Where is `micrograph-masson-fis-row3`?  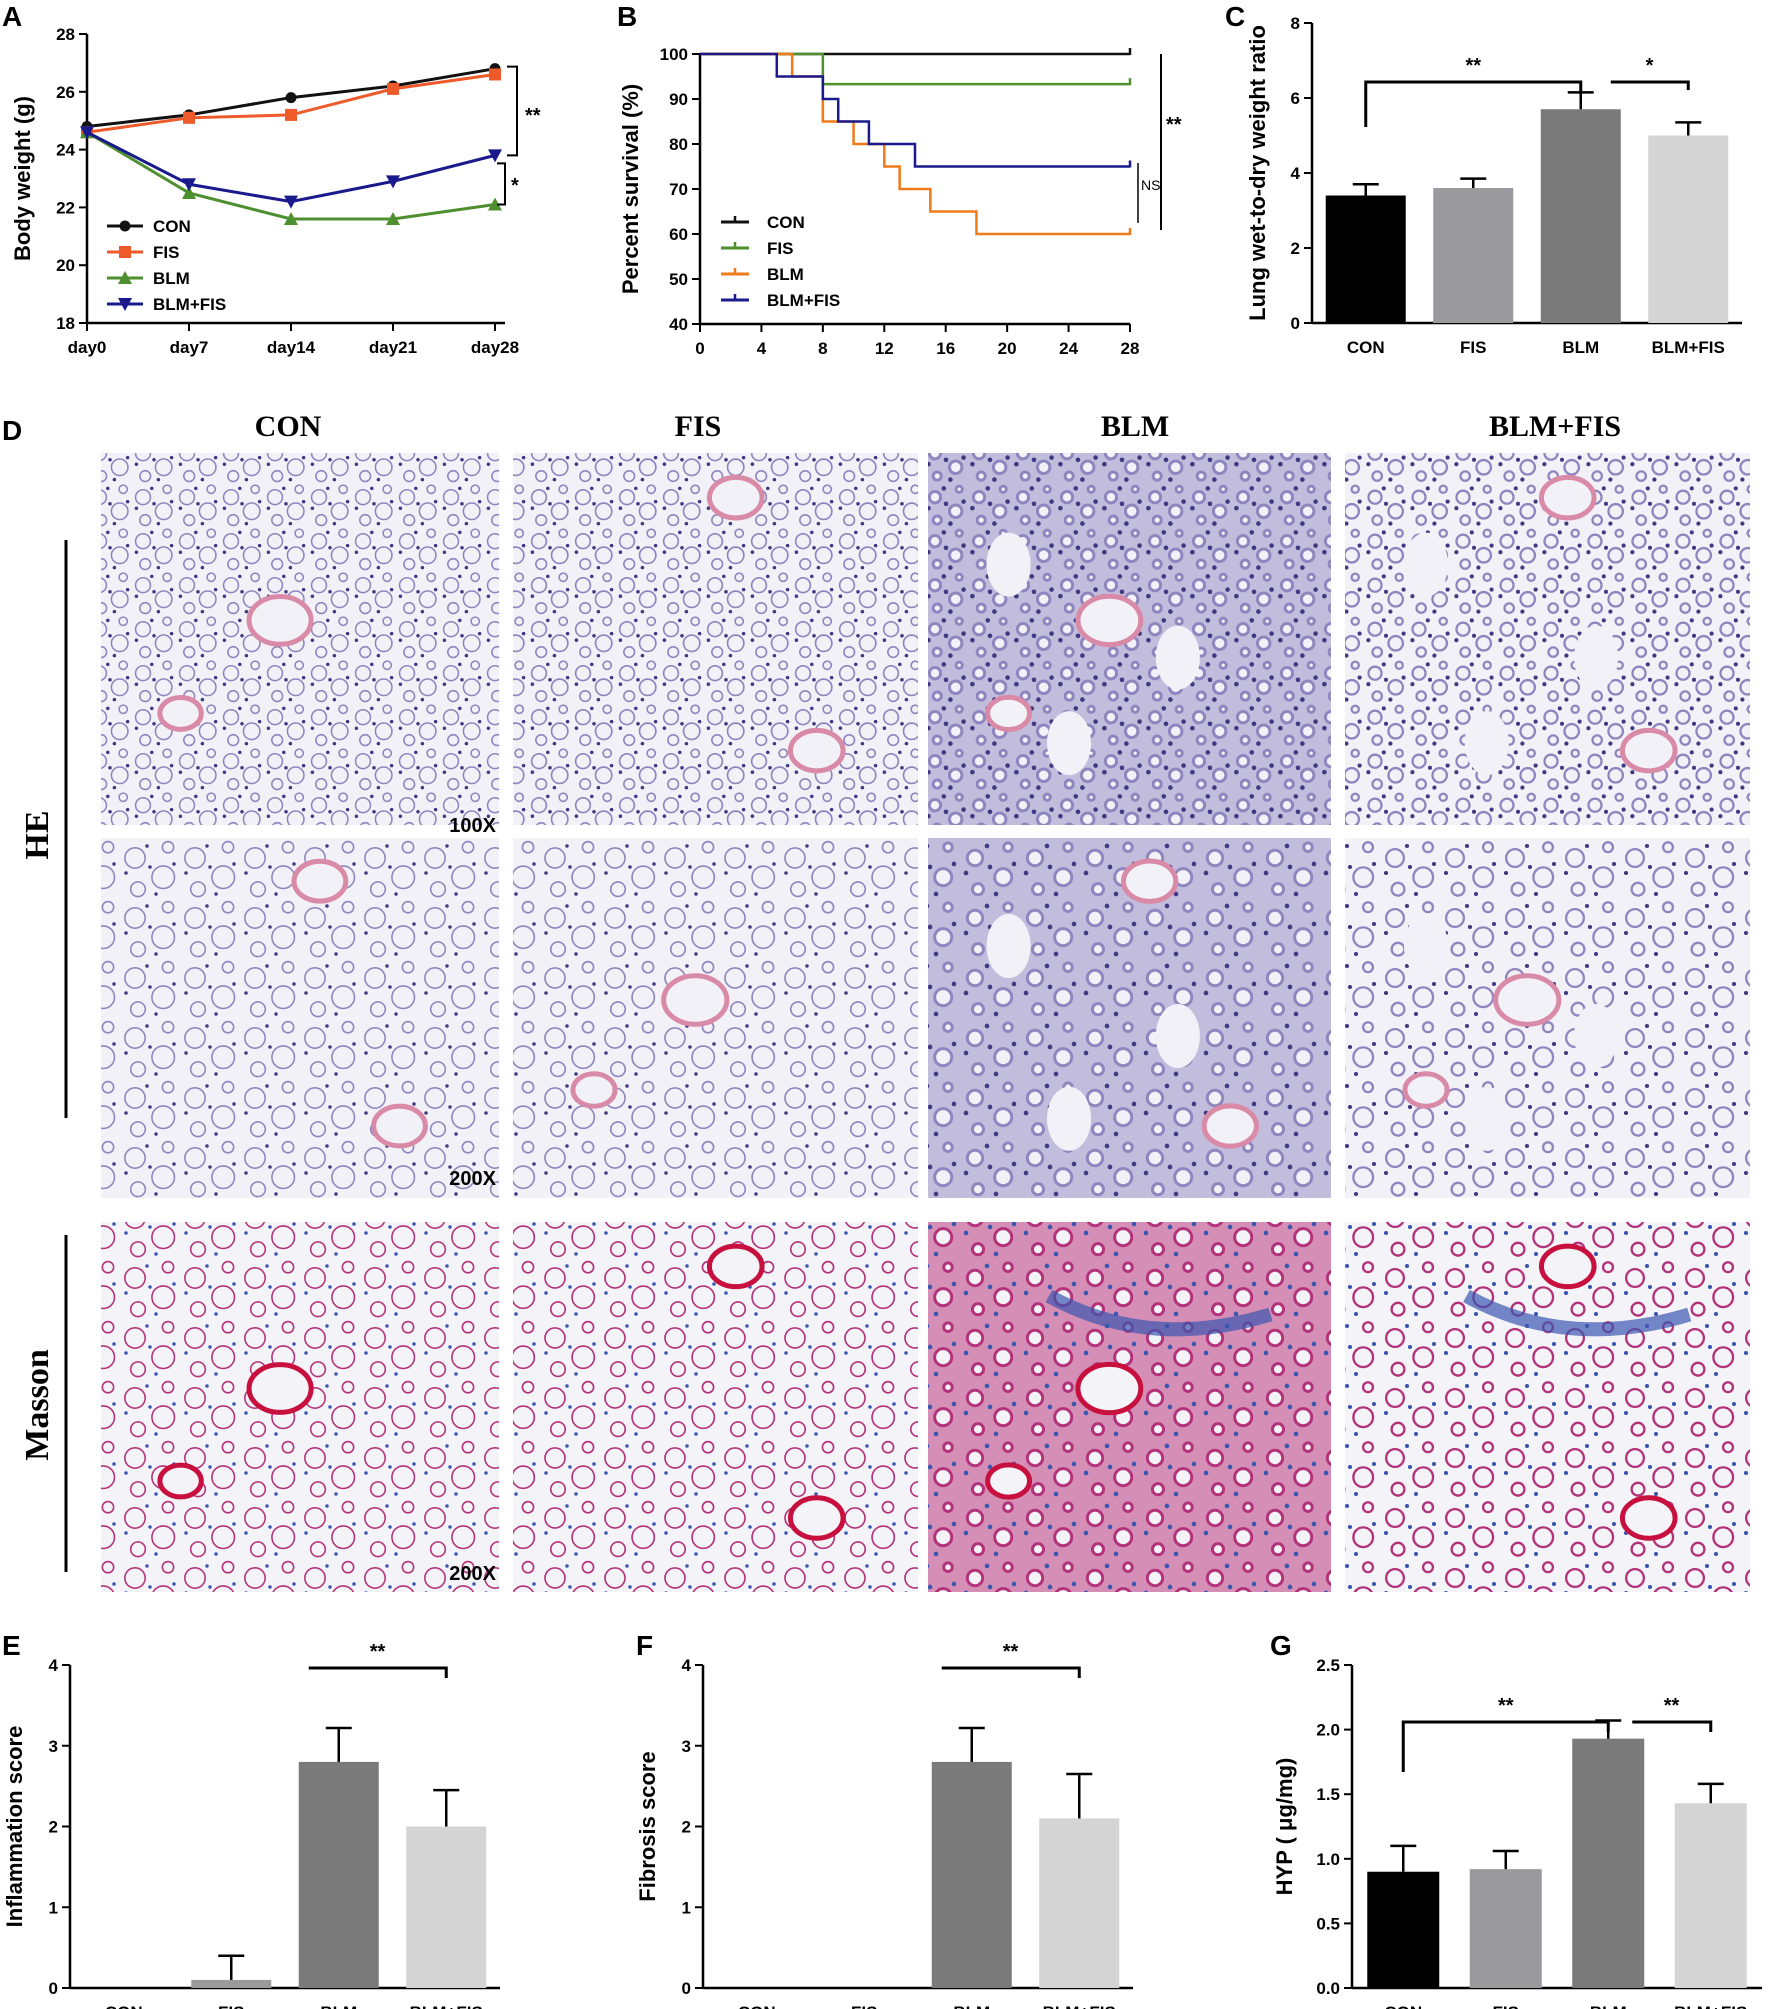 micrograph-masson-fis-row3 is located at coordinates (715, 1407).